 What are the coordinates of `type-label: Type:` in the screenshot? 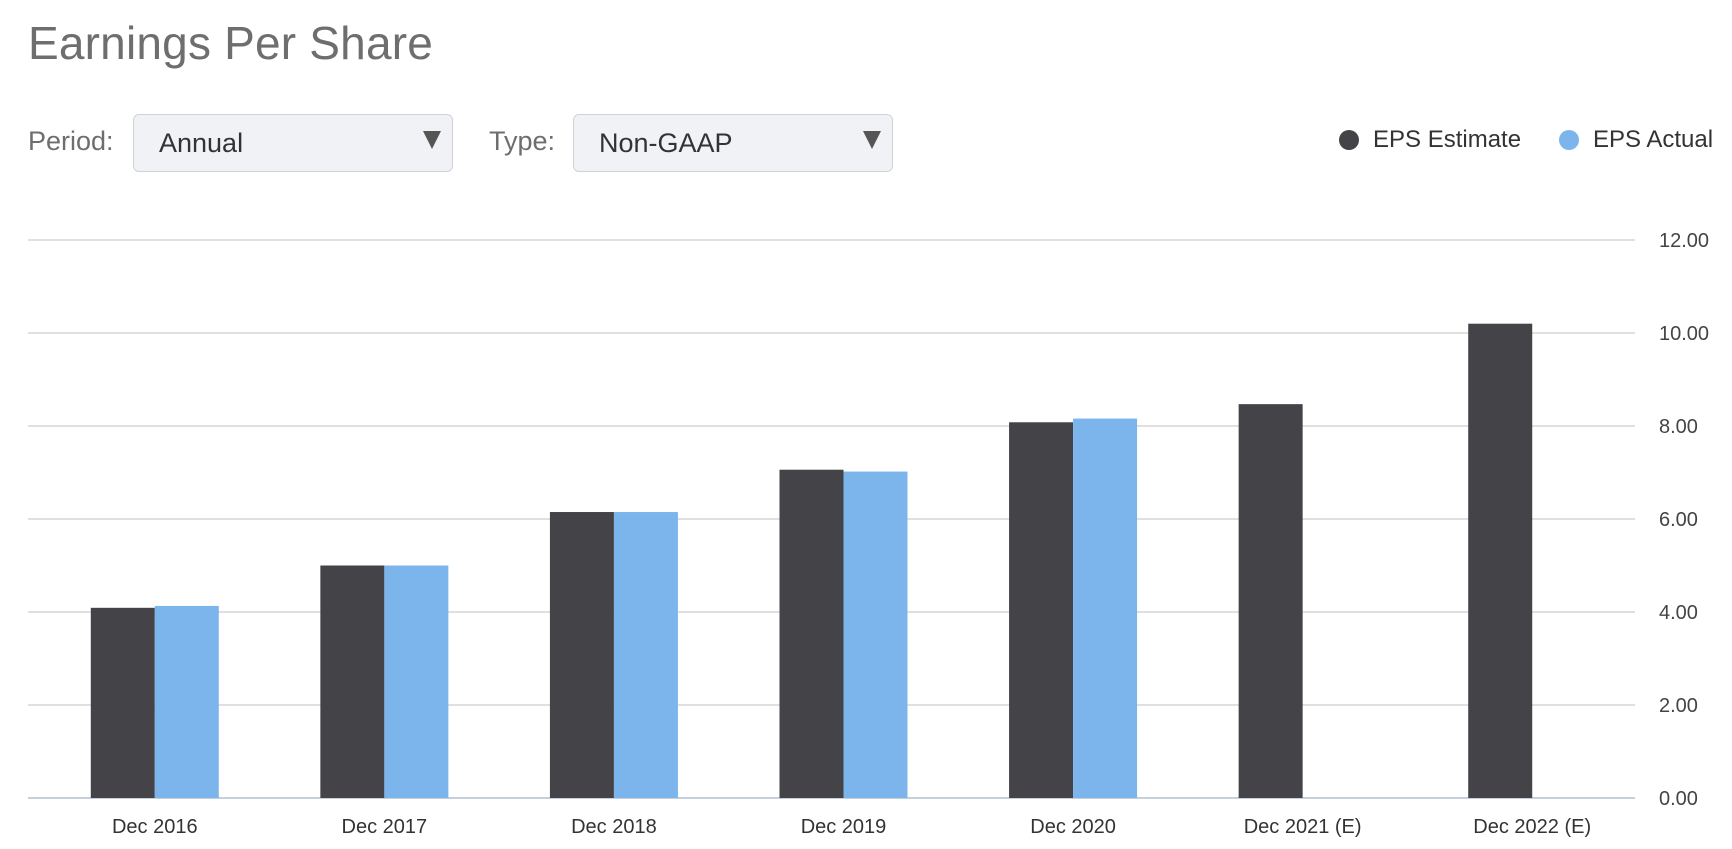 It's located at (522, 141).